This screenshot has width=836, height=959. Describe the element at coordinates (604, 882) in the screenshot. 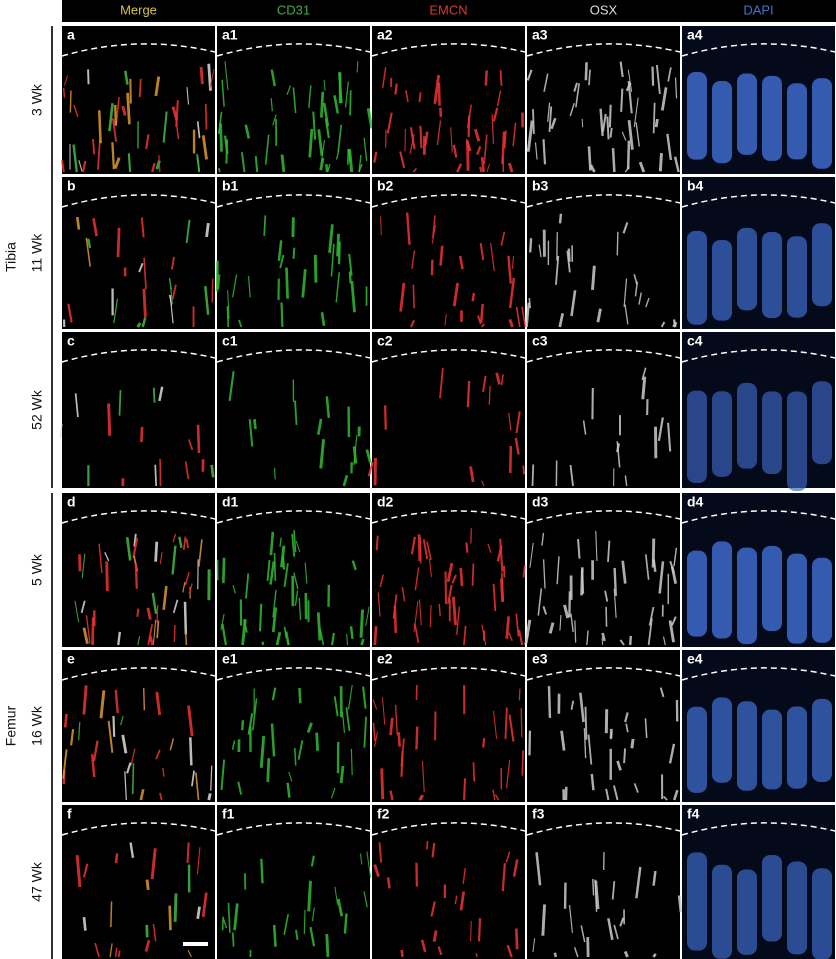

I see `image-panel: f3` at that location.